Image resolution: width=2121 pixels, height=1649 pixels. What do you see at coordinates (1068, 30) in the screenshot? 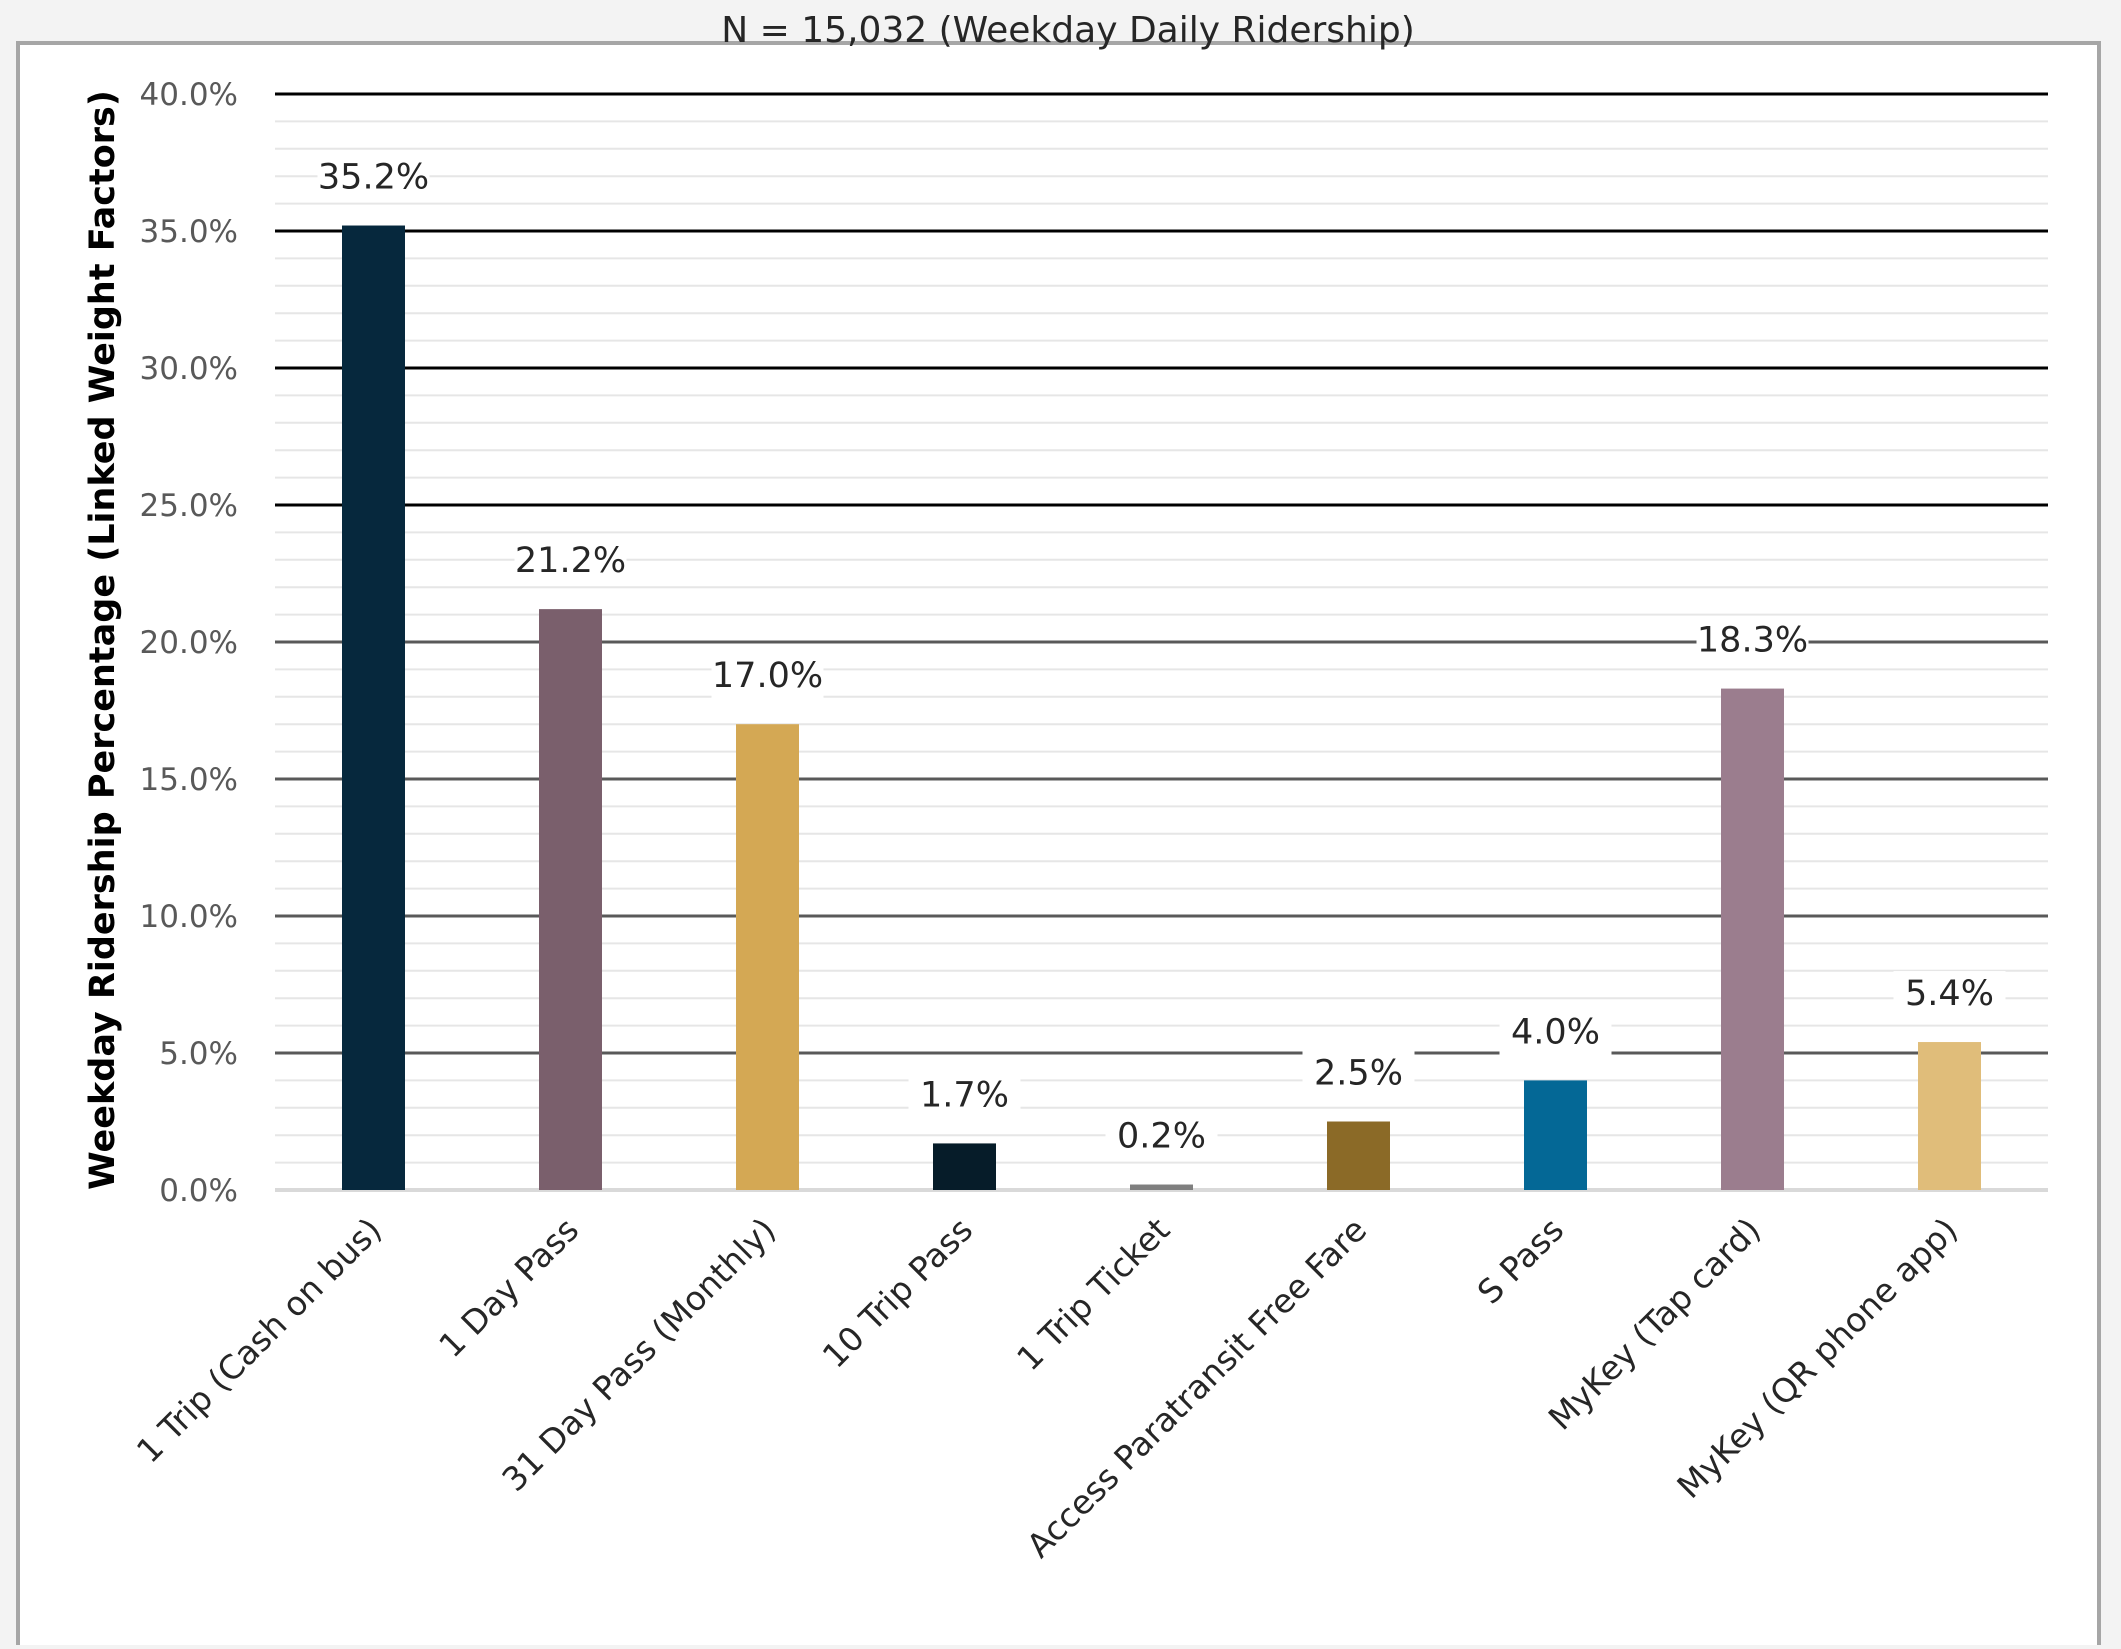
I see `chart-title: N = 15,032 (Weekday Daily Ridership)` at bounding box center [1068, 30].